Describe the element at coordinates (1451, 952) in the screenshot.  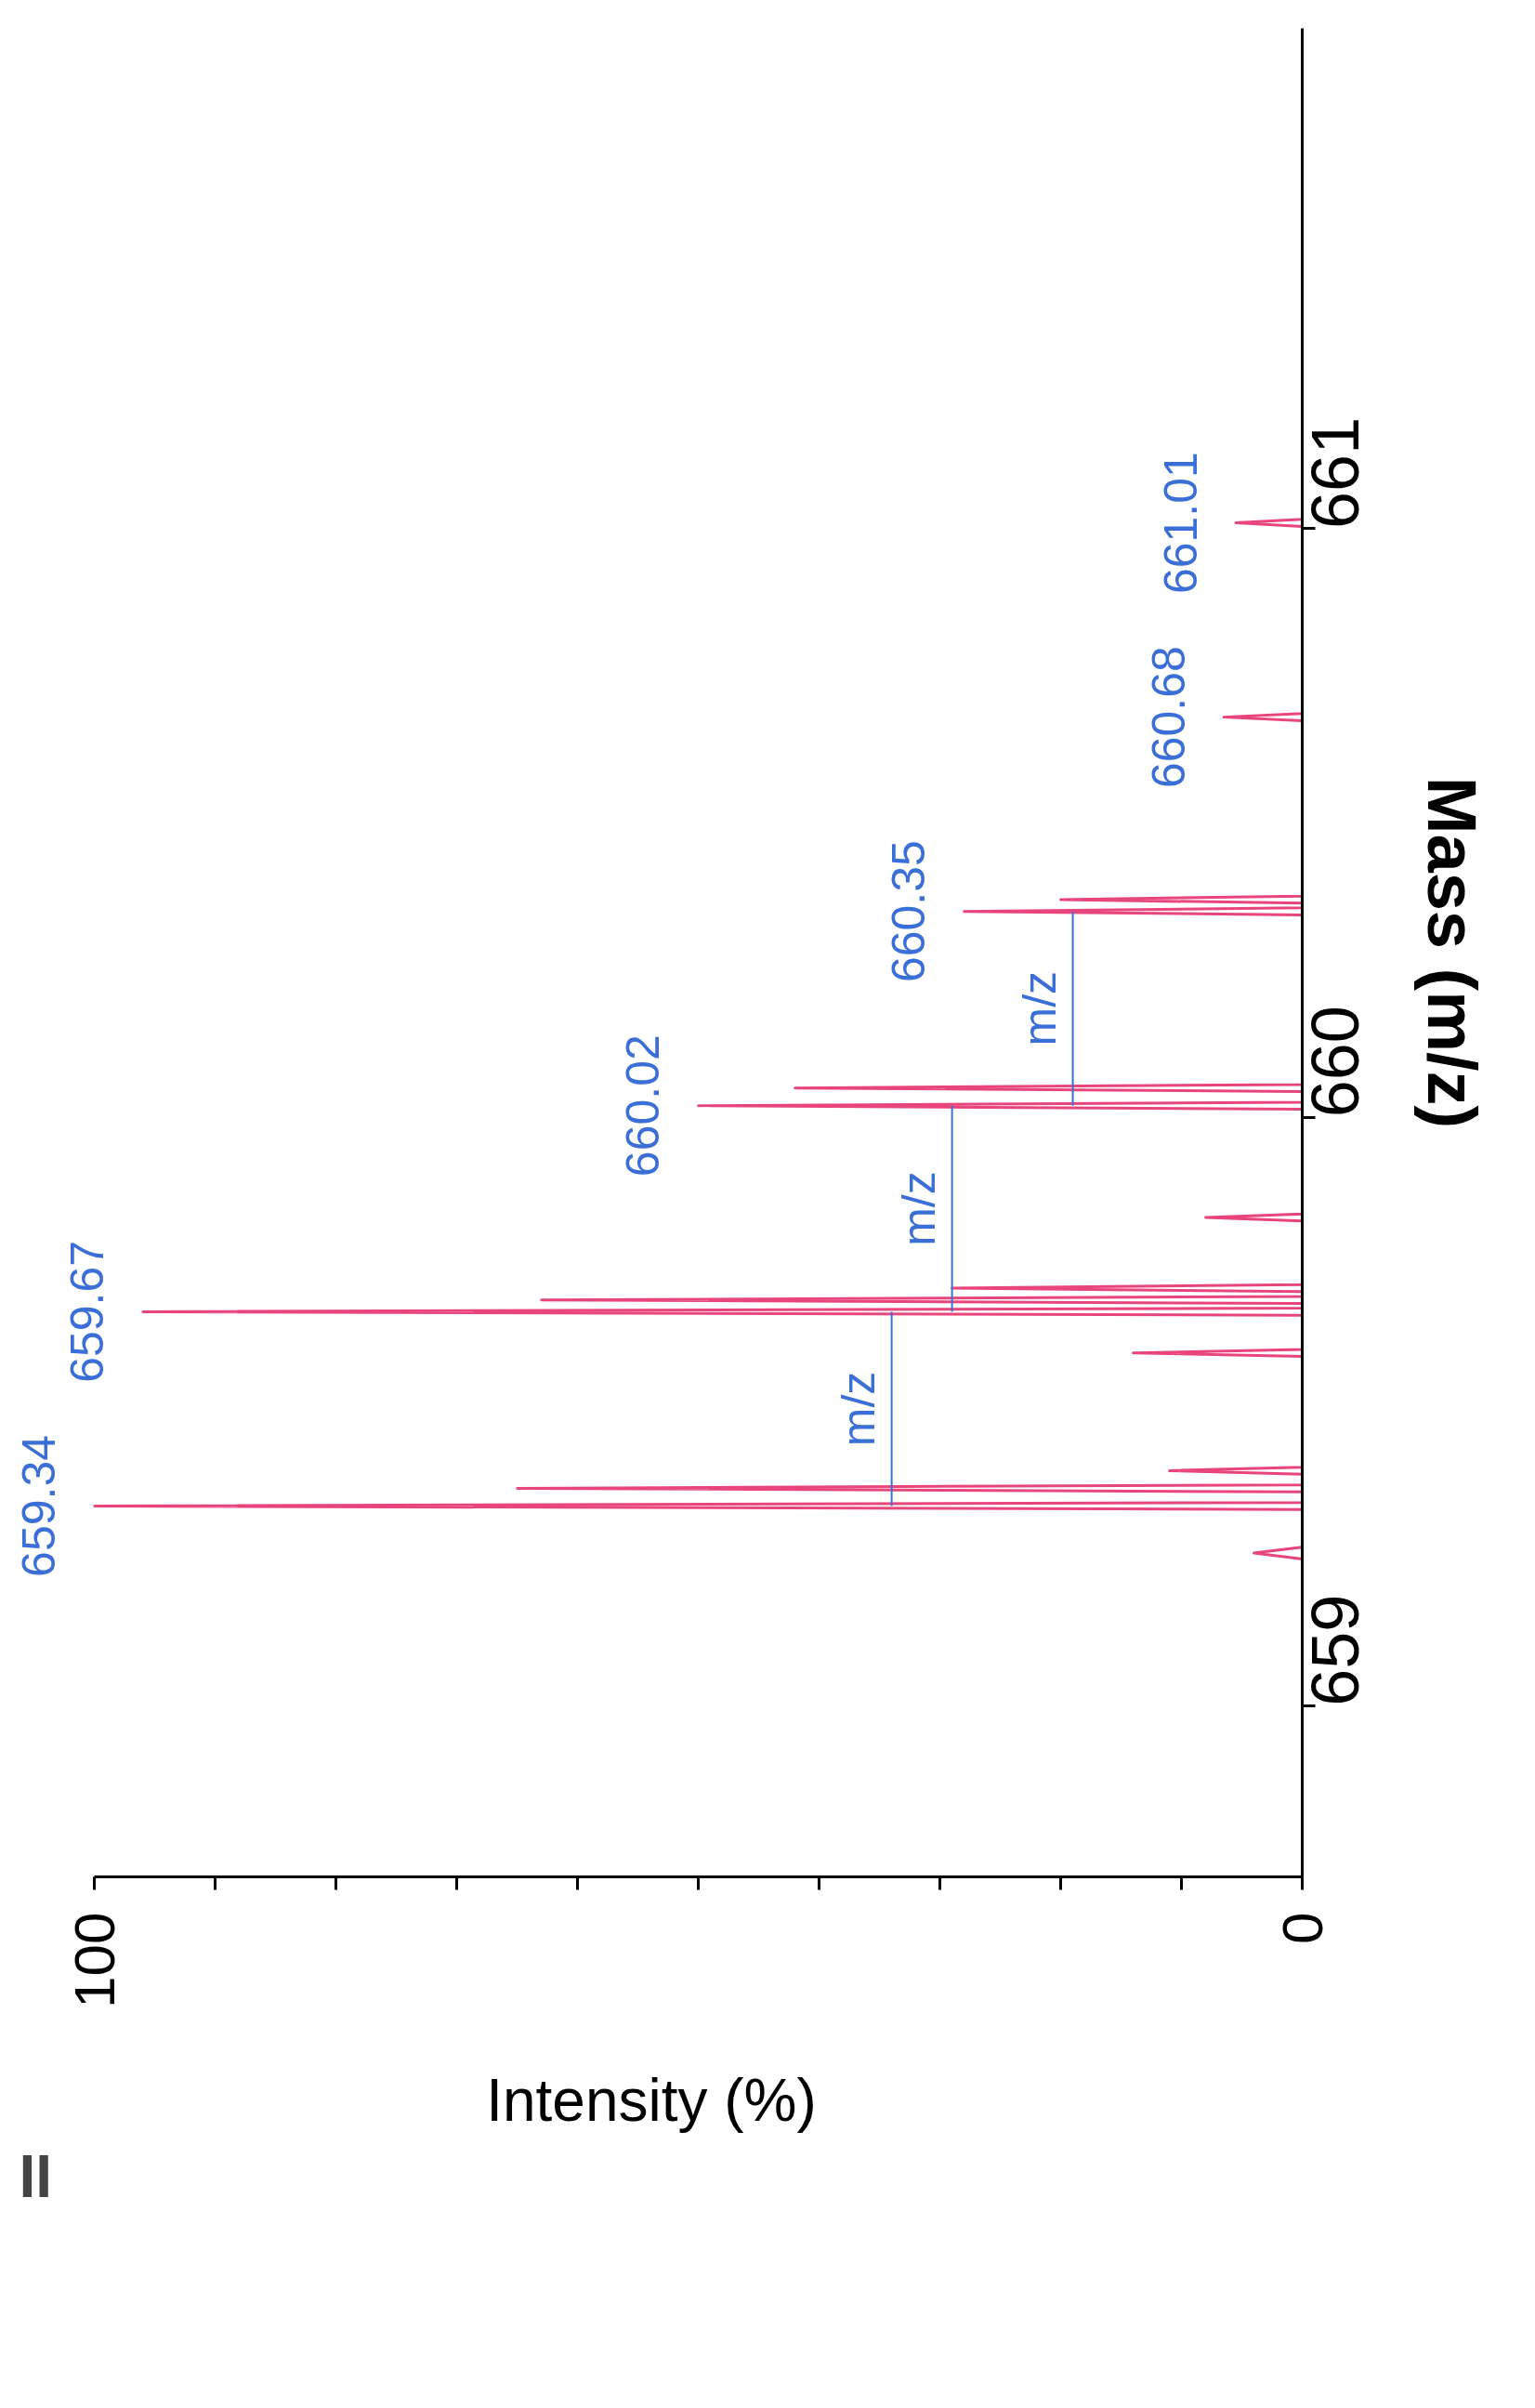
I see `y-axis-title: Mass (m/z)` at that location.